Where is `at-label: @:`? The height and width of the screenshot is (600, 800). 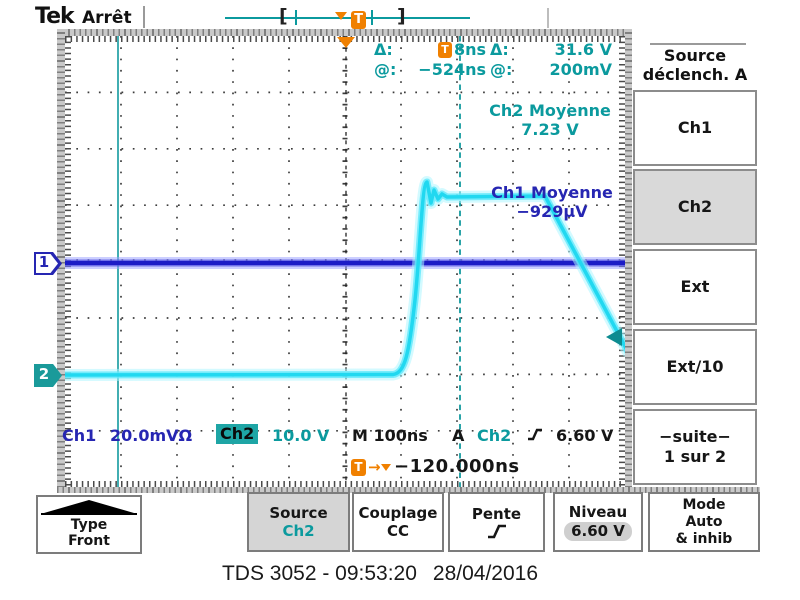
at-label: @: is located at coordinates (385, 69).